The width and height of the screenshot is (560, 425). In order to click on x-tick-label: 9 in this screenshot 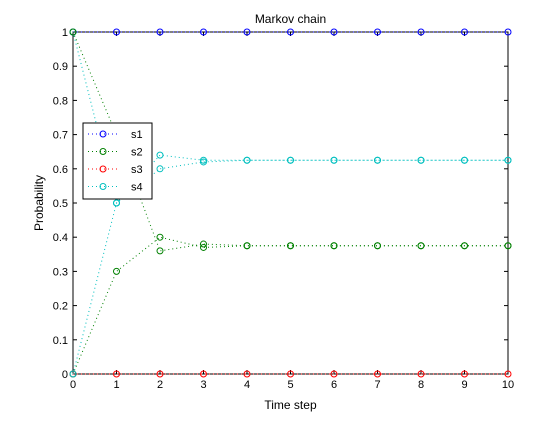, I will do `click(464, 385)`.